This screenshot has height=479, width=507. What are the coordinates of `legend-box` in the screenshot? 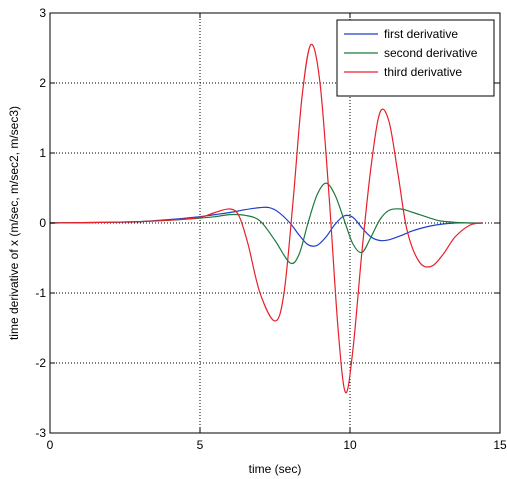 It's located at (415, 58).